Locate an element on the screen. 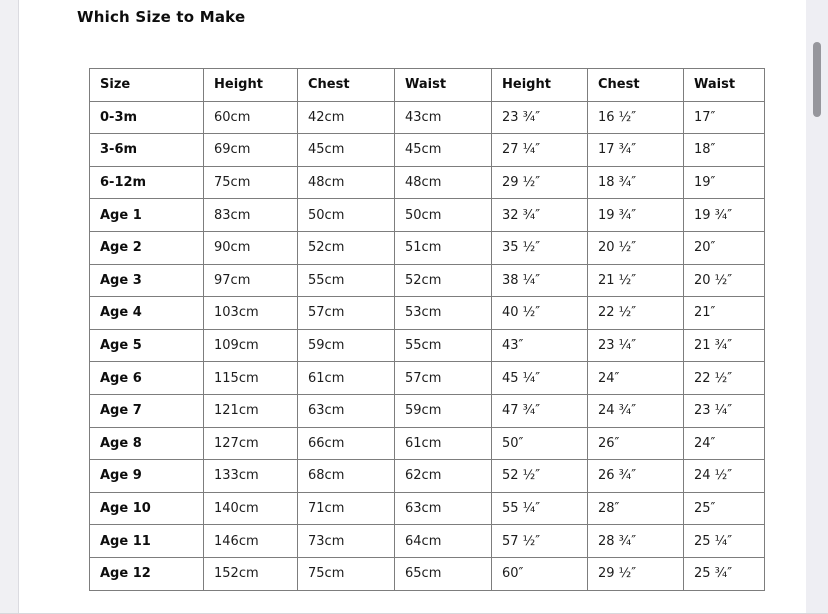 The image size is (828, 614). column-header-5-chest: Chest is located at coordinates (635, 85).